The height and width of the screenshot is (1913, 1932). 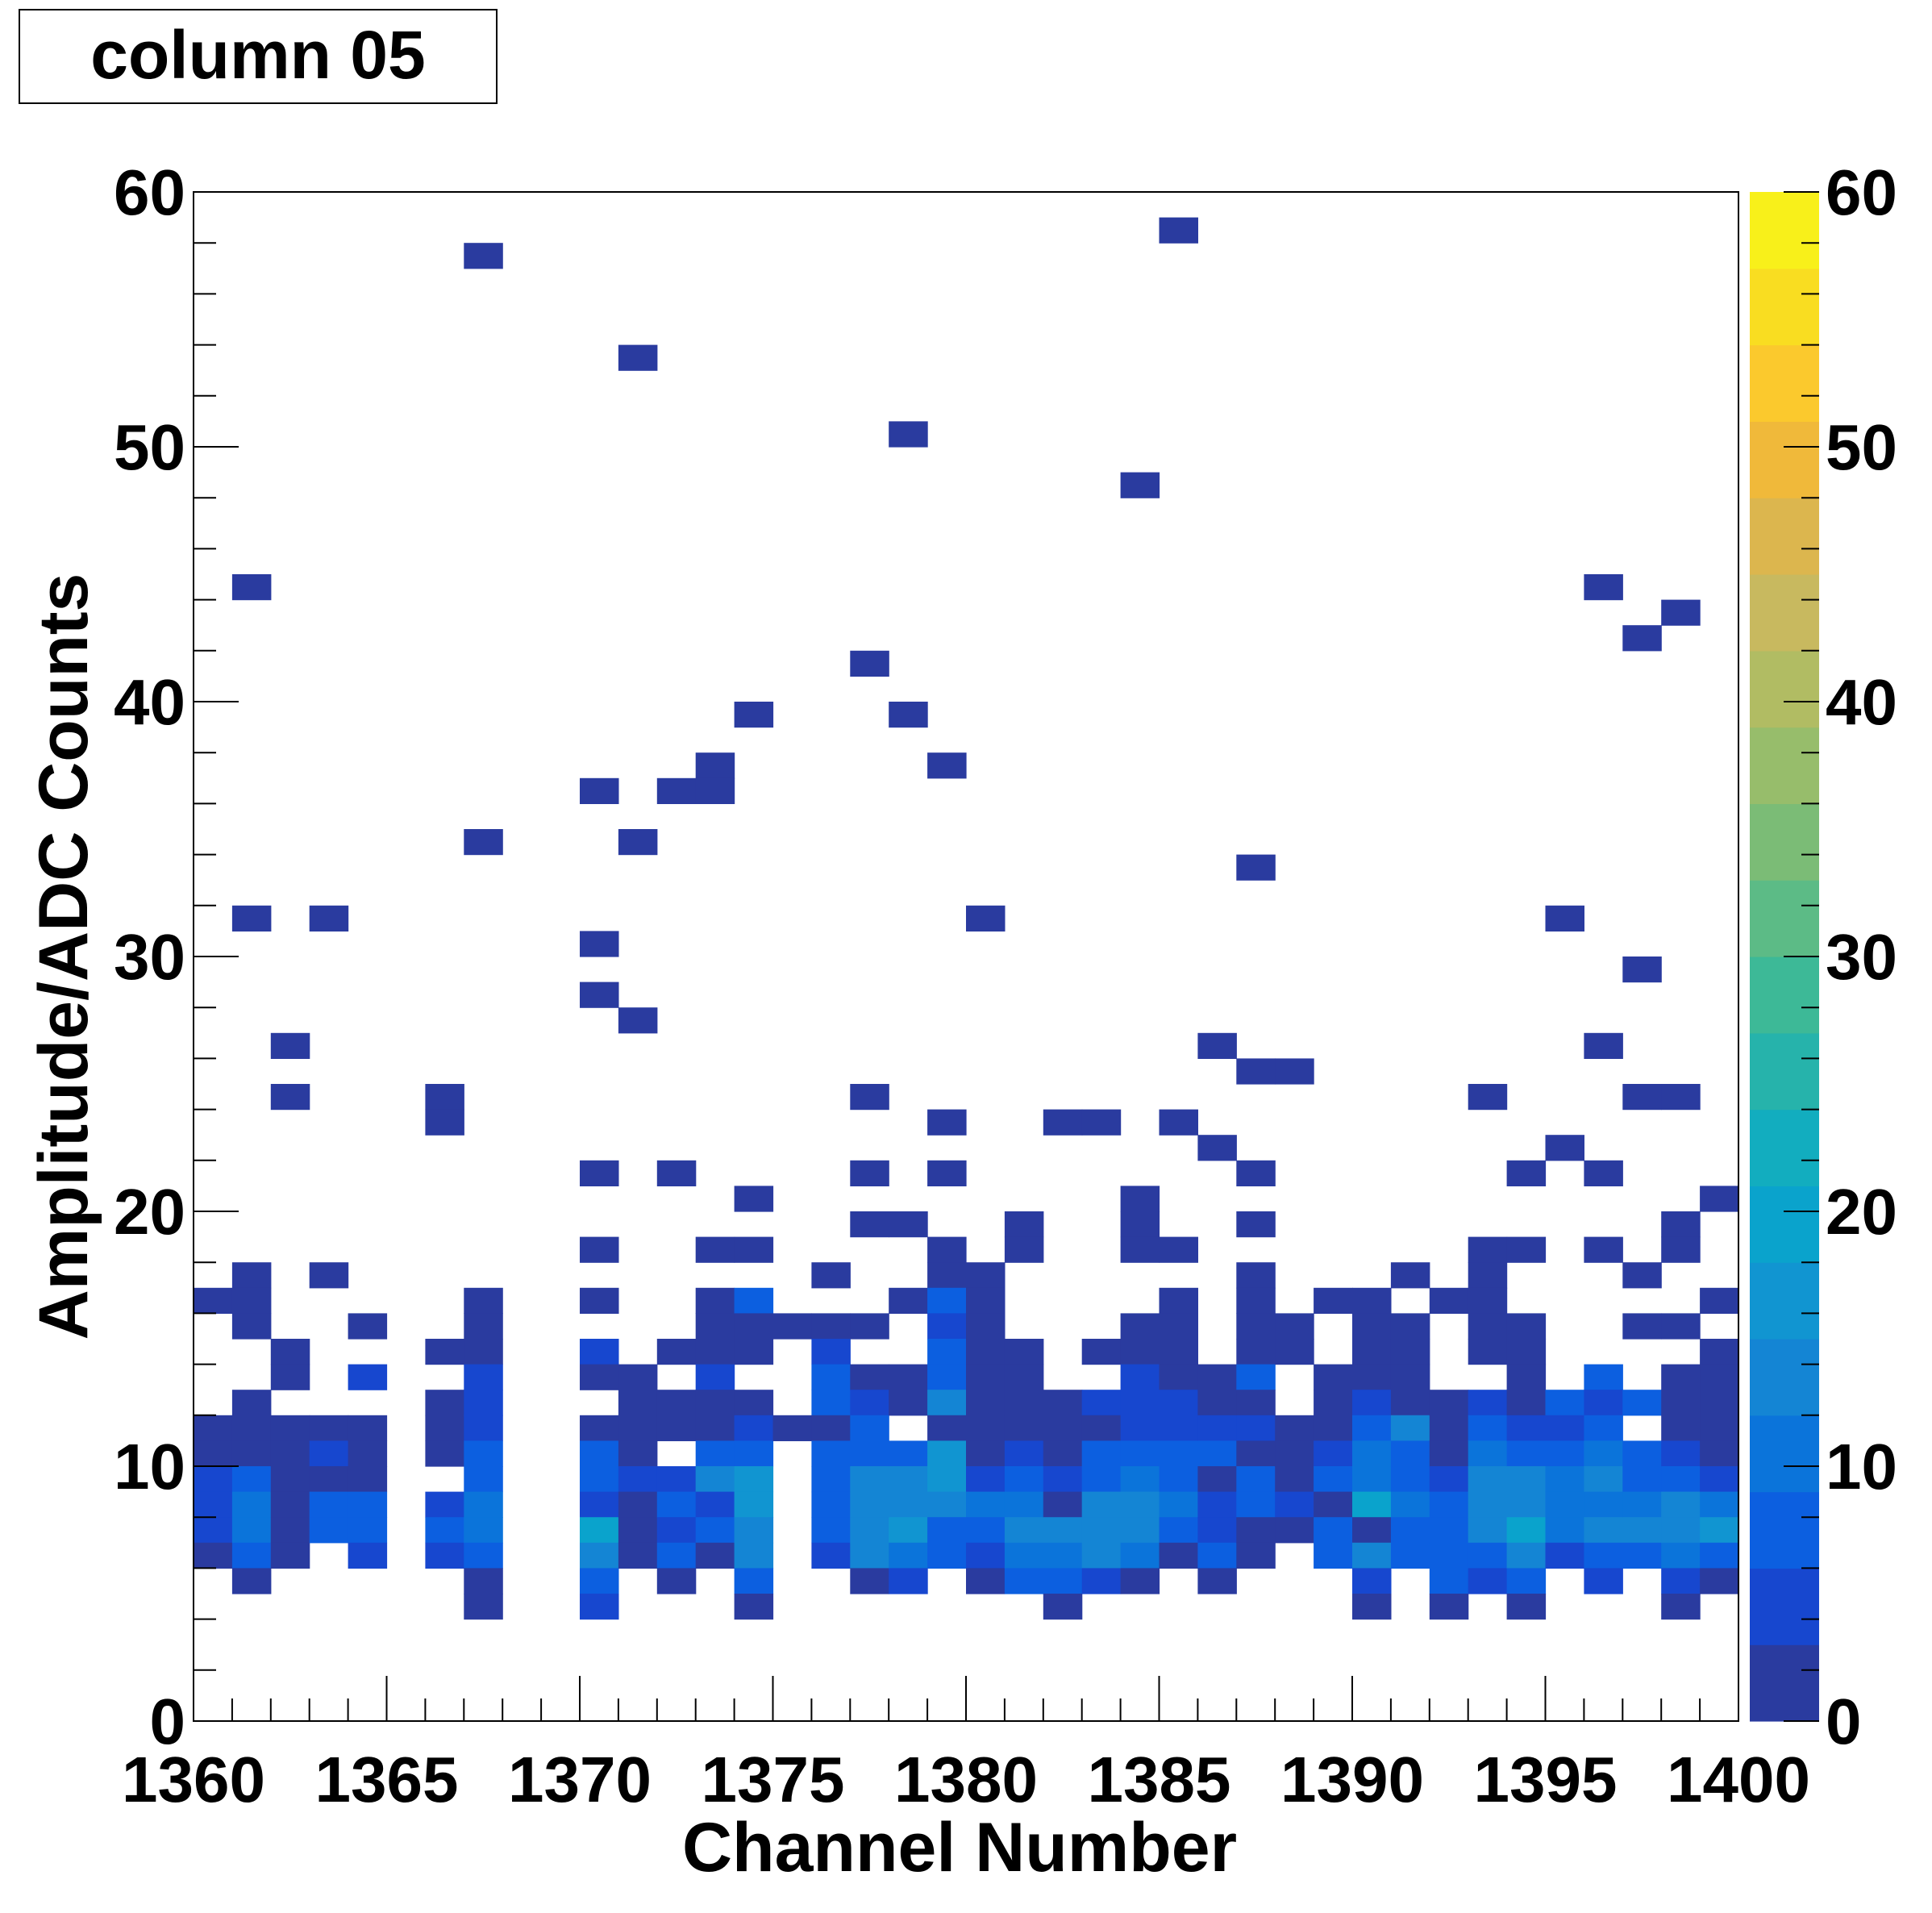 What do you see at coordinates (1862, 447) in the screenshot?
I see `color-scale-tick-label: 50` at bounding box center [1862, 447].